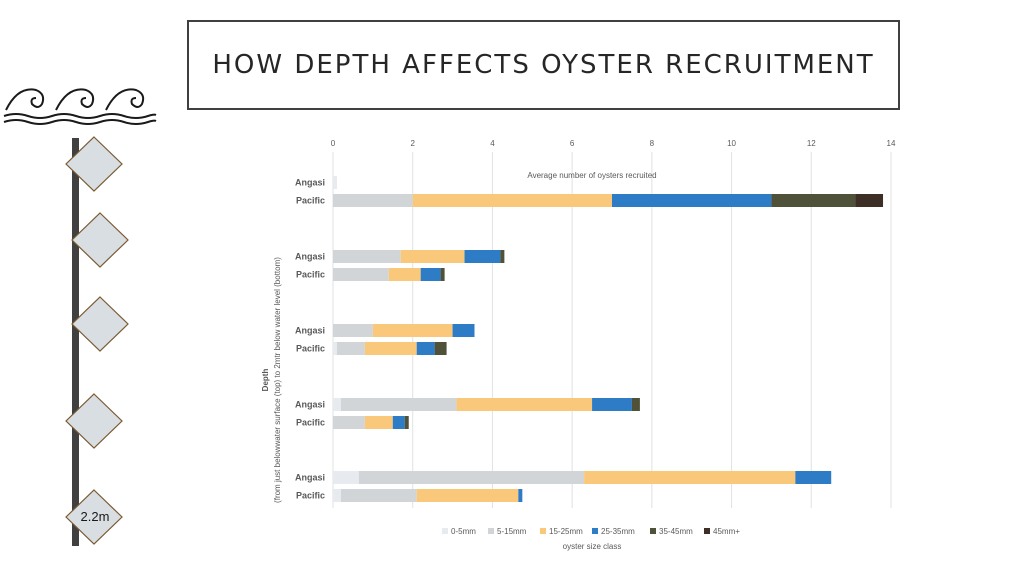 The height and width of the screenshot is (576, 1024). Describe the element at coordinates (80, 106) in the screenshot. I see `waves-icon` at that location.